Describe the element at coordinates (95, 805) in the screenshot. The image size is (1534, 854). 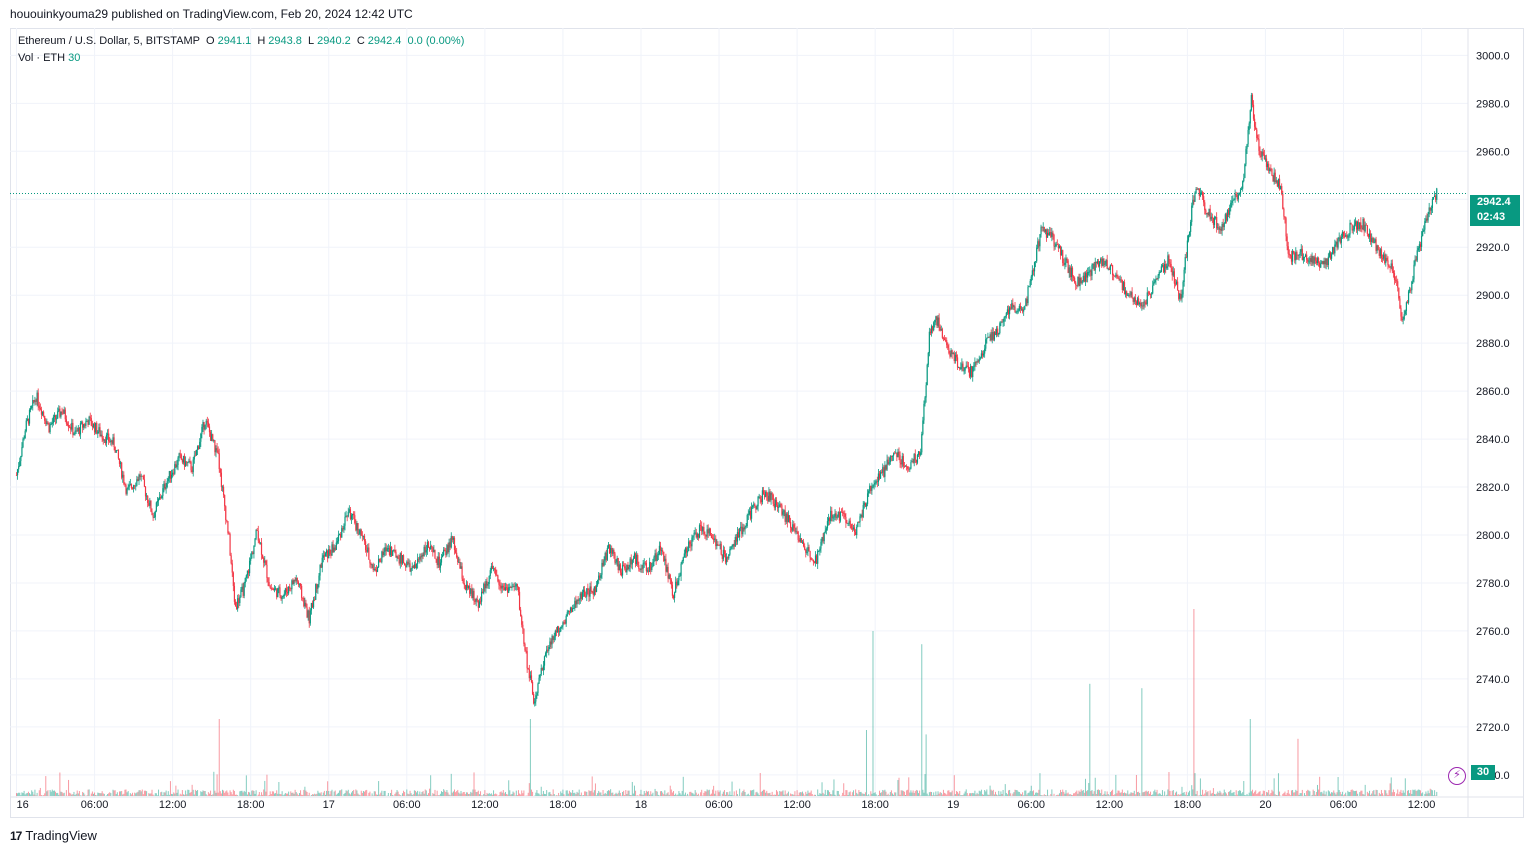
I see `x-tick-label: 06:00` at that location.